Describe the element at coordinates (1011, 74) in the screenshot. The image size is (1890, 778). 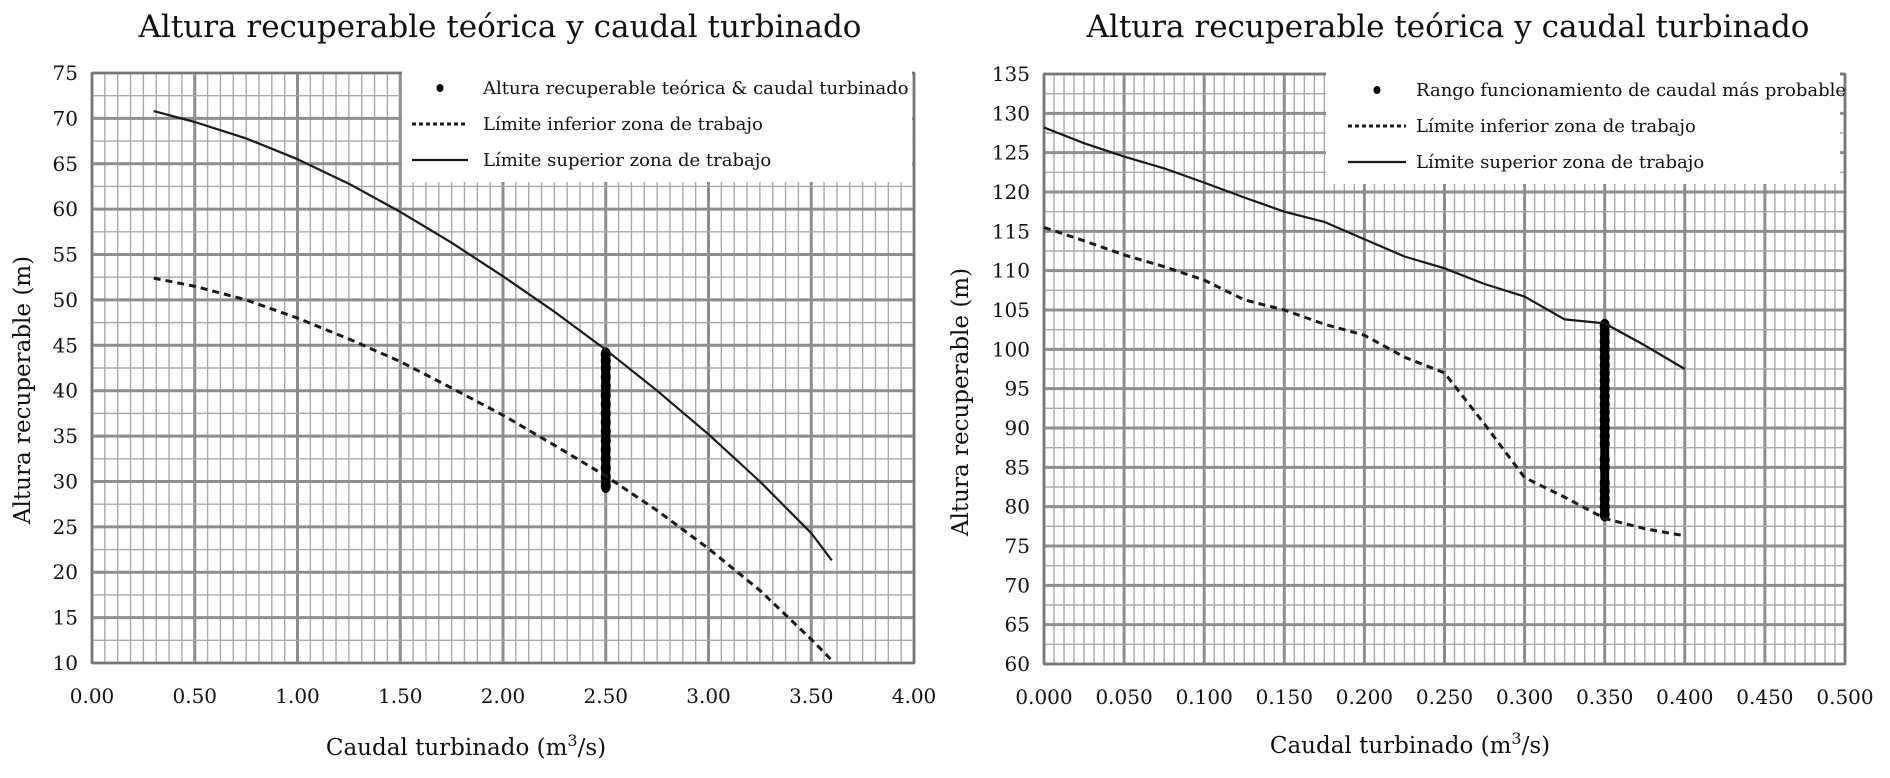
I see `y-tick-label: 135` at that location.